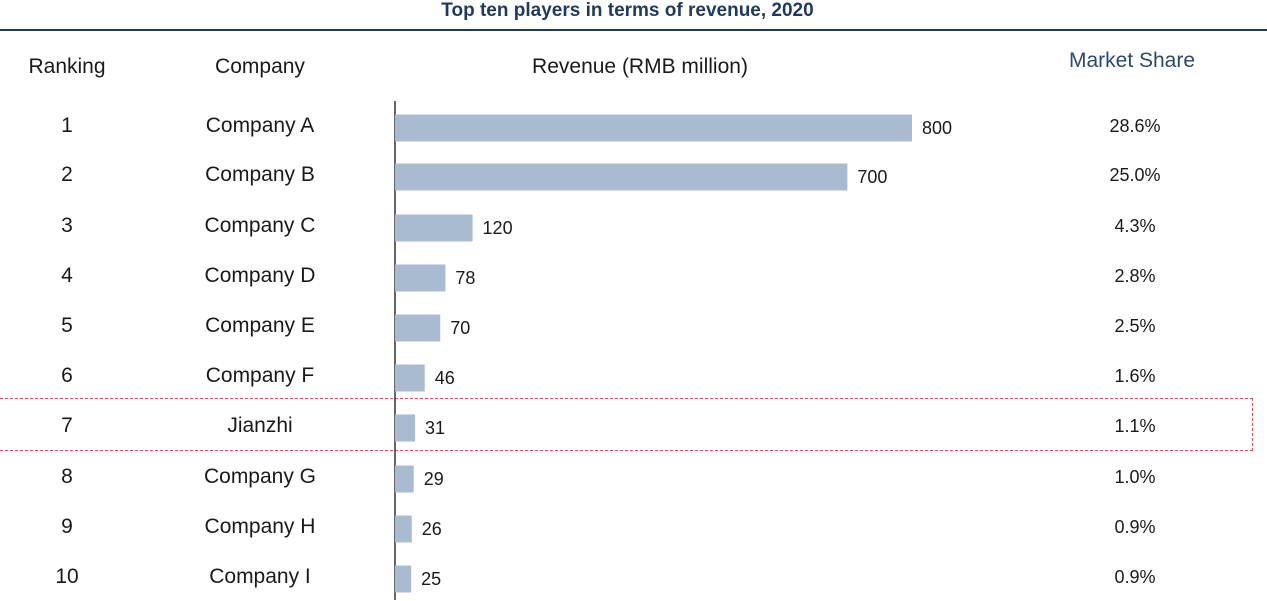 This screenshot has height=601, width=1267. What do you see at coordinates (67, 476) in the screenshot?
I see `rank-cell: 8` at bounding box center [67, 476].